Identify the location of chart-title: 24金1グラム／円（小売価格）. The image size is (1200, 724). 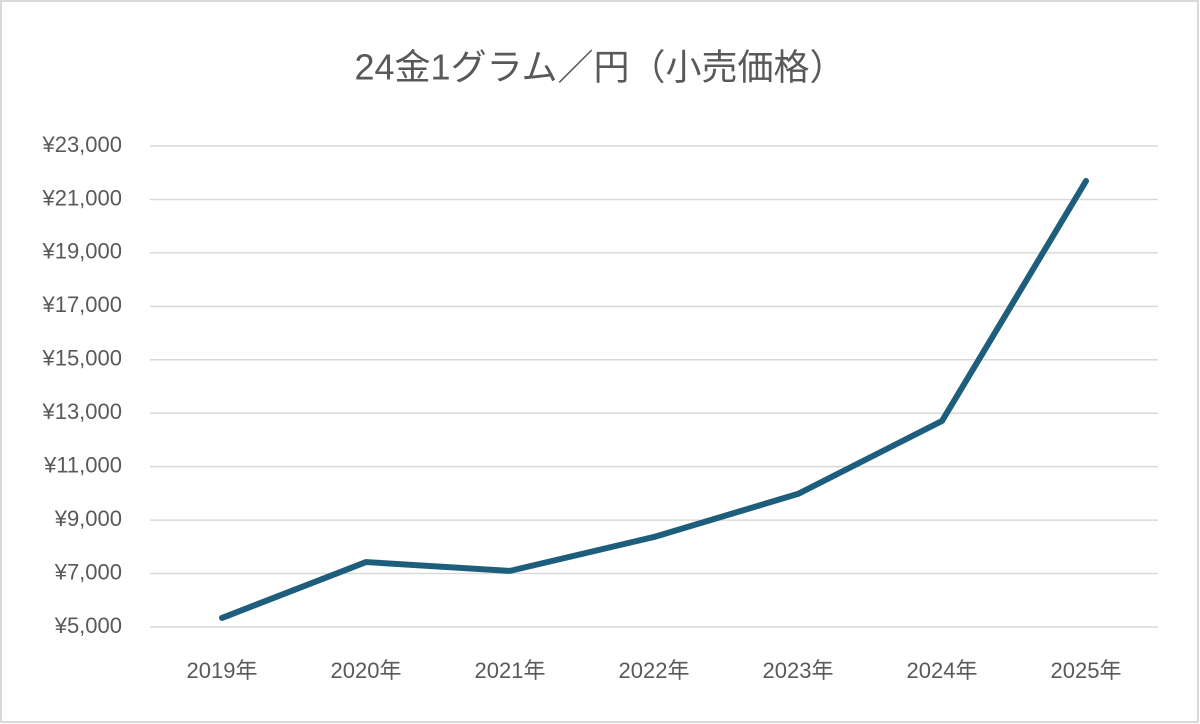
(600, 67).